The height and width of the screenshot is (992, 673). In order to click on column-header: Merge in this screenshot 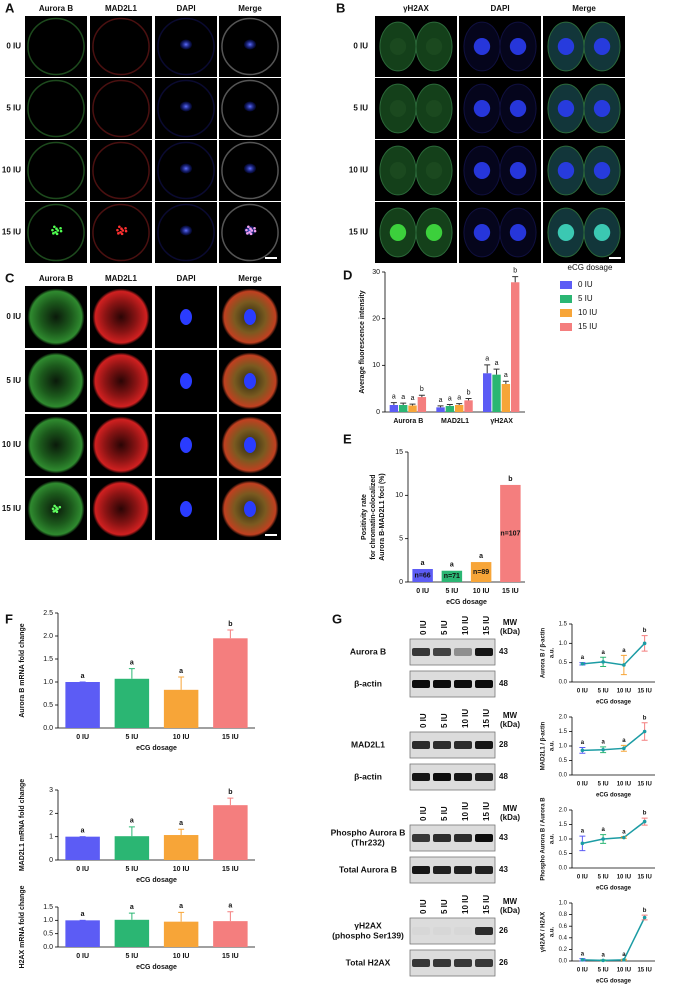, I will do `click(584, 8)`.